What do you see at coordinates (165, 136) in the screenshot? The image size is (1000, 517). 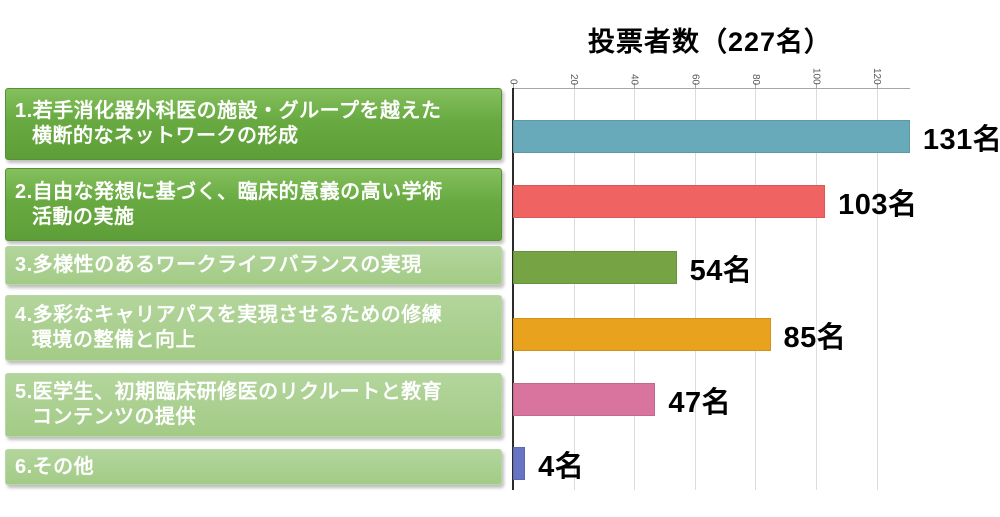 I see `category-label-line: 横断的なネットワークの形成` at bounding box center [165, 136].